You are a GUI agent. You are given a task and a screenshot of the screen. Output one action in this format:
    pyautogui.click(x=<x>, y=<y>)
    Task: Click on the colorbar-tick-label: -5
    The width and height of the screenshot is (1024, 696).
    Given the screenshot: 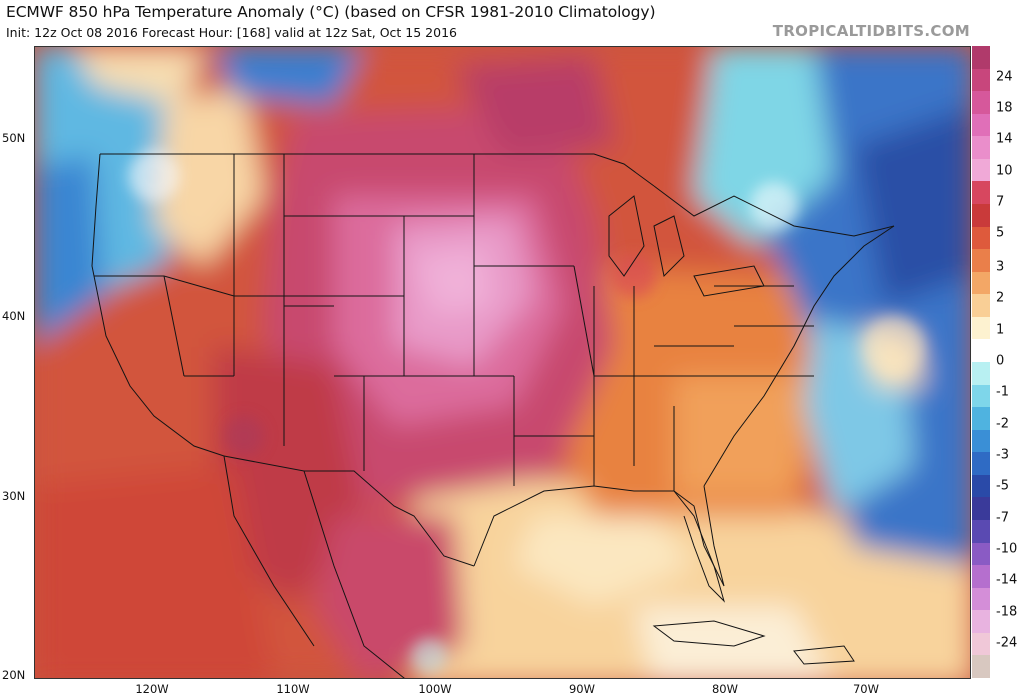 What is the action you would take?
    pyautogui.click(x=1002, y=486)
    